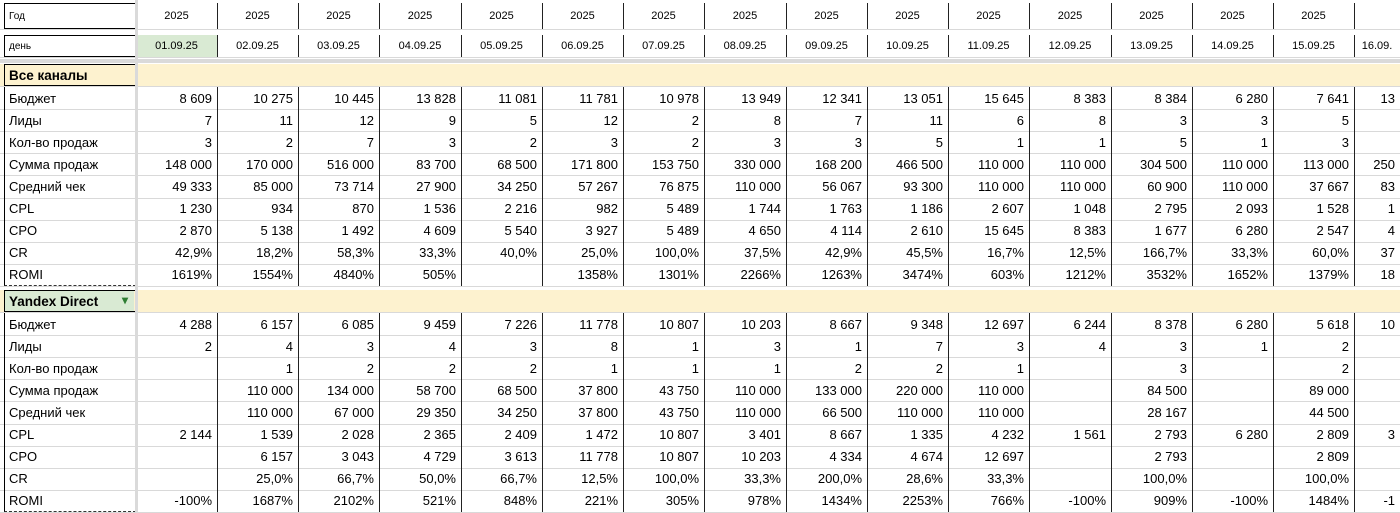  What do you see at coordinates (845, 435) in the screenshot?
I see `metric-value: 8 667` at bounding box center [845, 435].